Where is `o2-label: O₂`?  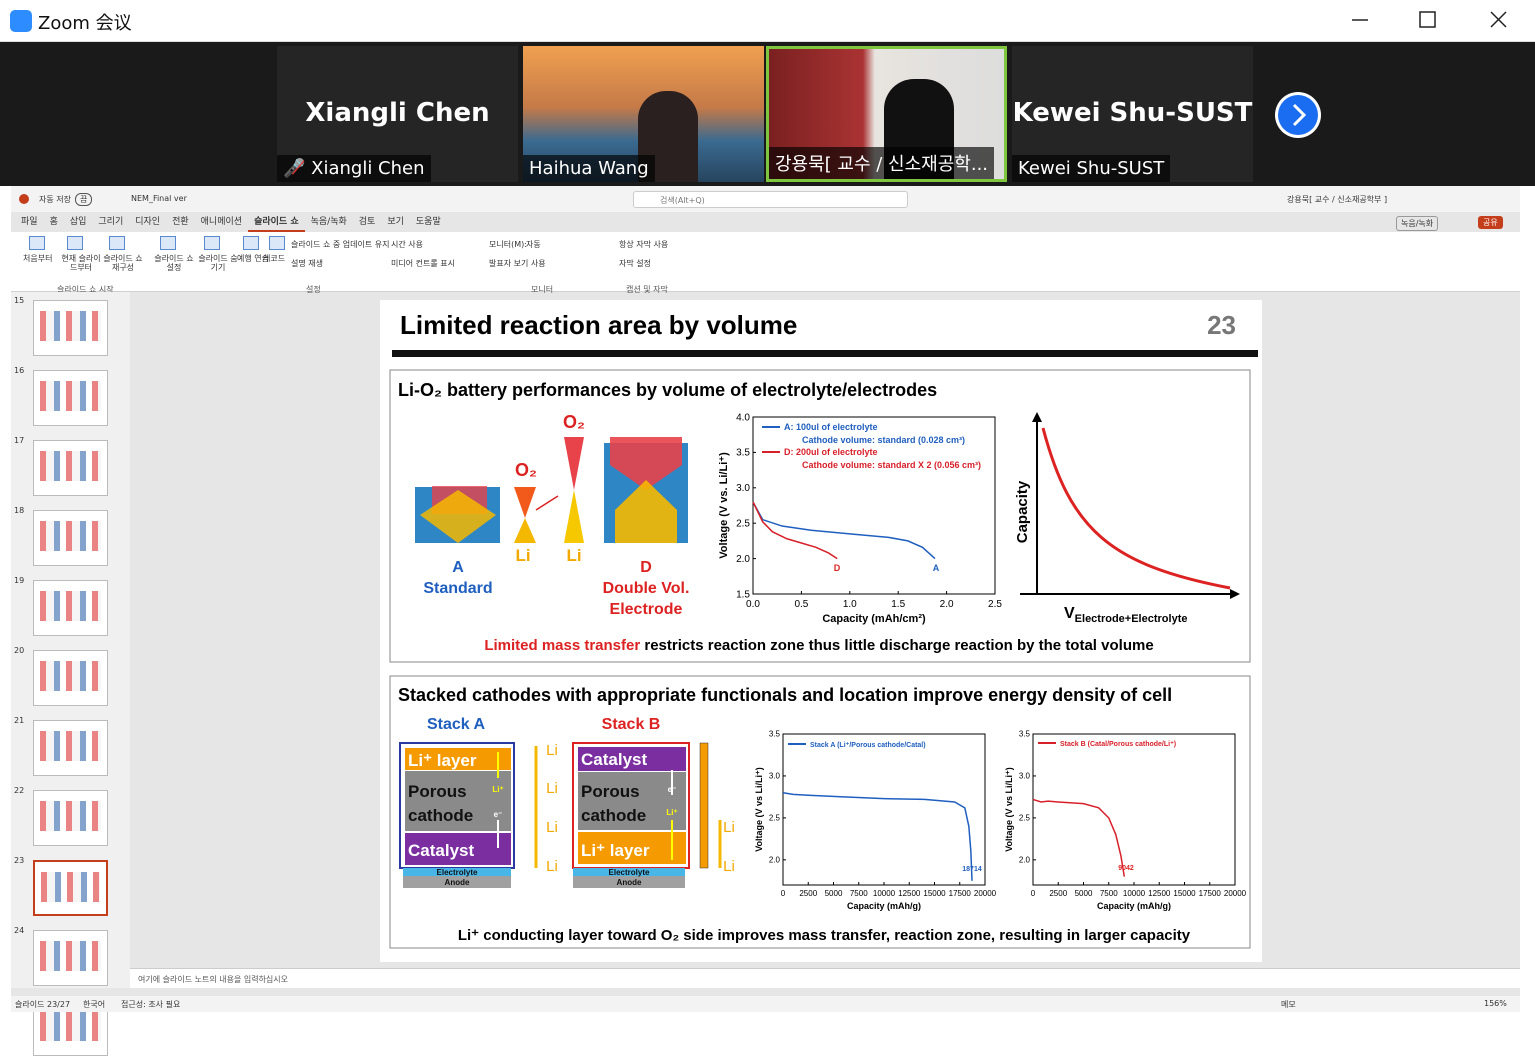 o2-label: O₂ is located at coordinates (526, 470).